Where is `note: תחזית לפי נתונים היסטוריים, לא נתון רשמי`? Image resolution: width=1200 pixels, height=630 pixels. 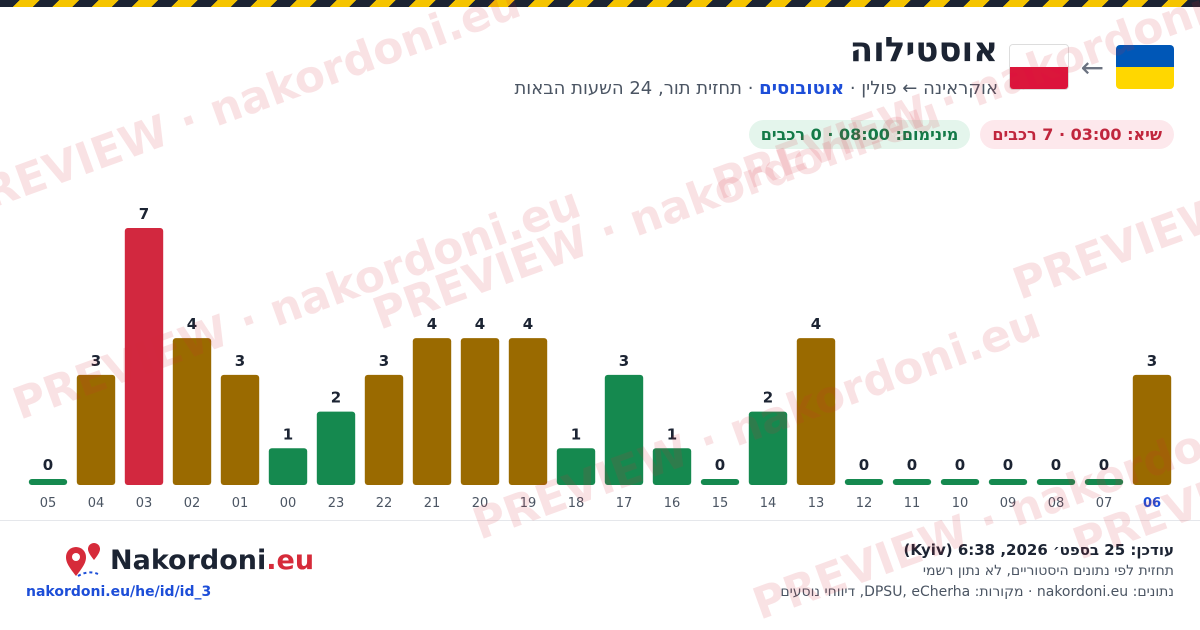
note: תחזית לפי נתונים היסטוריים, לא נתון רשמי is located at coordinates (1048, 571).